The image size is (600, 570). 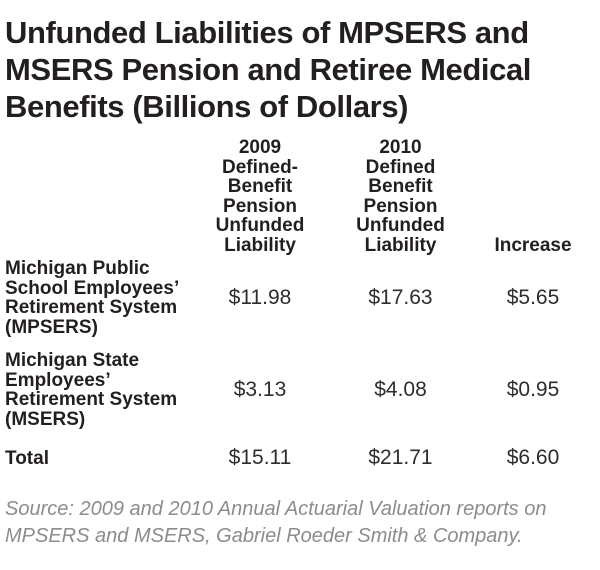 I want to click on page-title-line-2: MSERS Pension and Retiree Medical, so click(x=268, y=69).